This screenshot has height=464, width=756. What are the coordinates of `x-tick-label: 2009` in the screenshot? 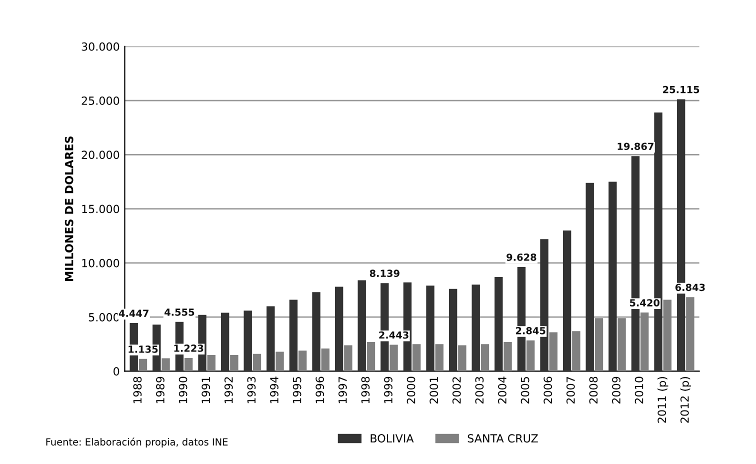 It's located at (616, 390).